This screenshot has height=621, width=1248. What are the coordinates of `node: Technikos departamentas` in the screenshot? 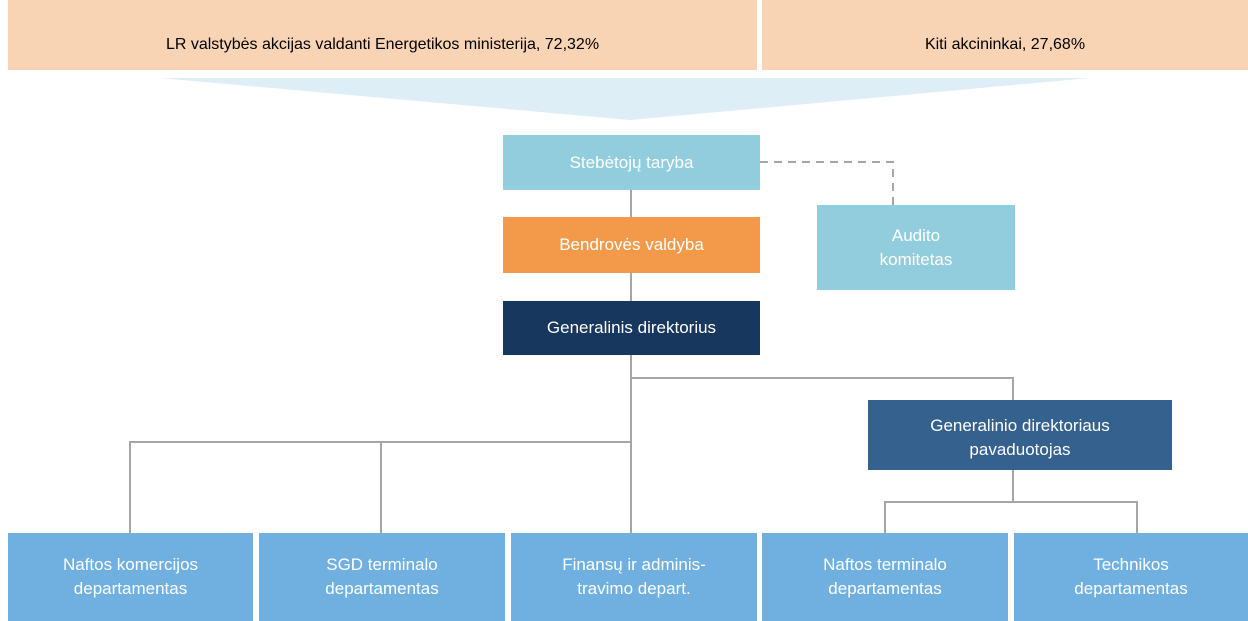 It's located at (1131, 577).